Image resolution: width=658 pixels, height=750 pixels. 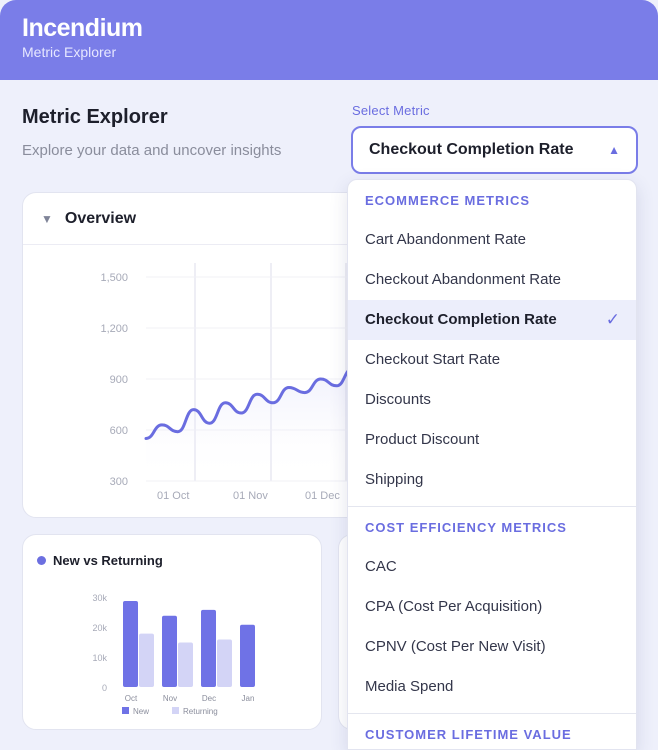 What do you see at coordinates (69, 52) in the screenshot?
I see `brand-subtitle: Metric Explorer` at bounding box center [69, 52].